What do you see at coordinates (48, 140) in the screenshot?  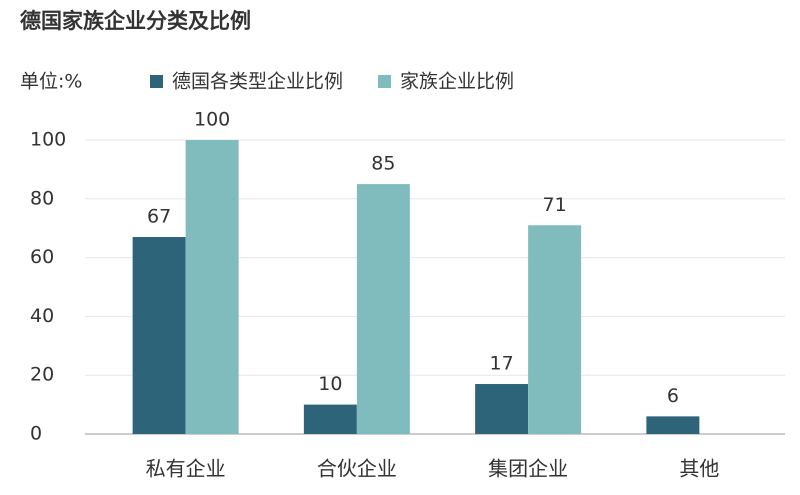 I see `y-tick-label: 100` at bounding box center [48, 140].